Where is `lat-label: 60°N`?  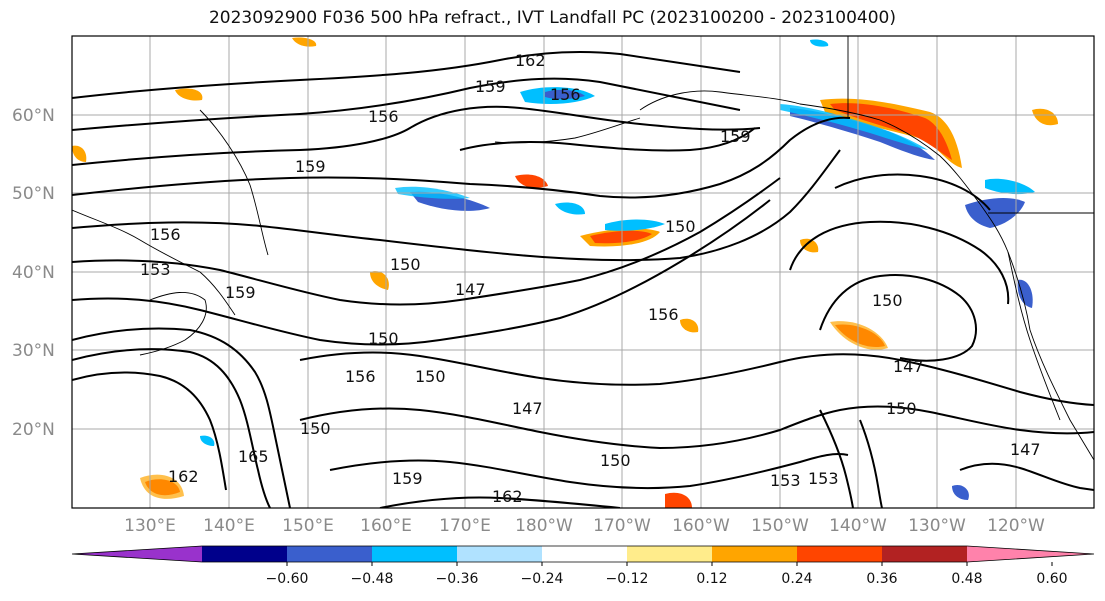
lat-label: 60°N is located at coordinates (33, 116).